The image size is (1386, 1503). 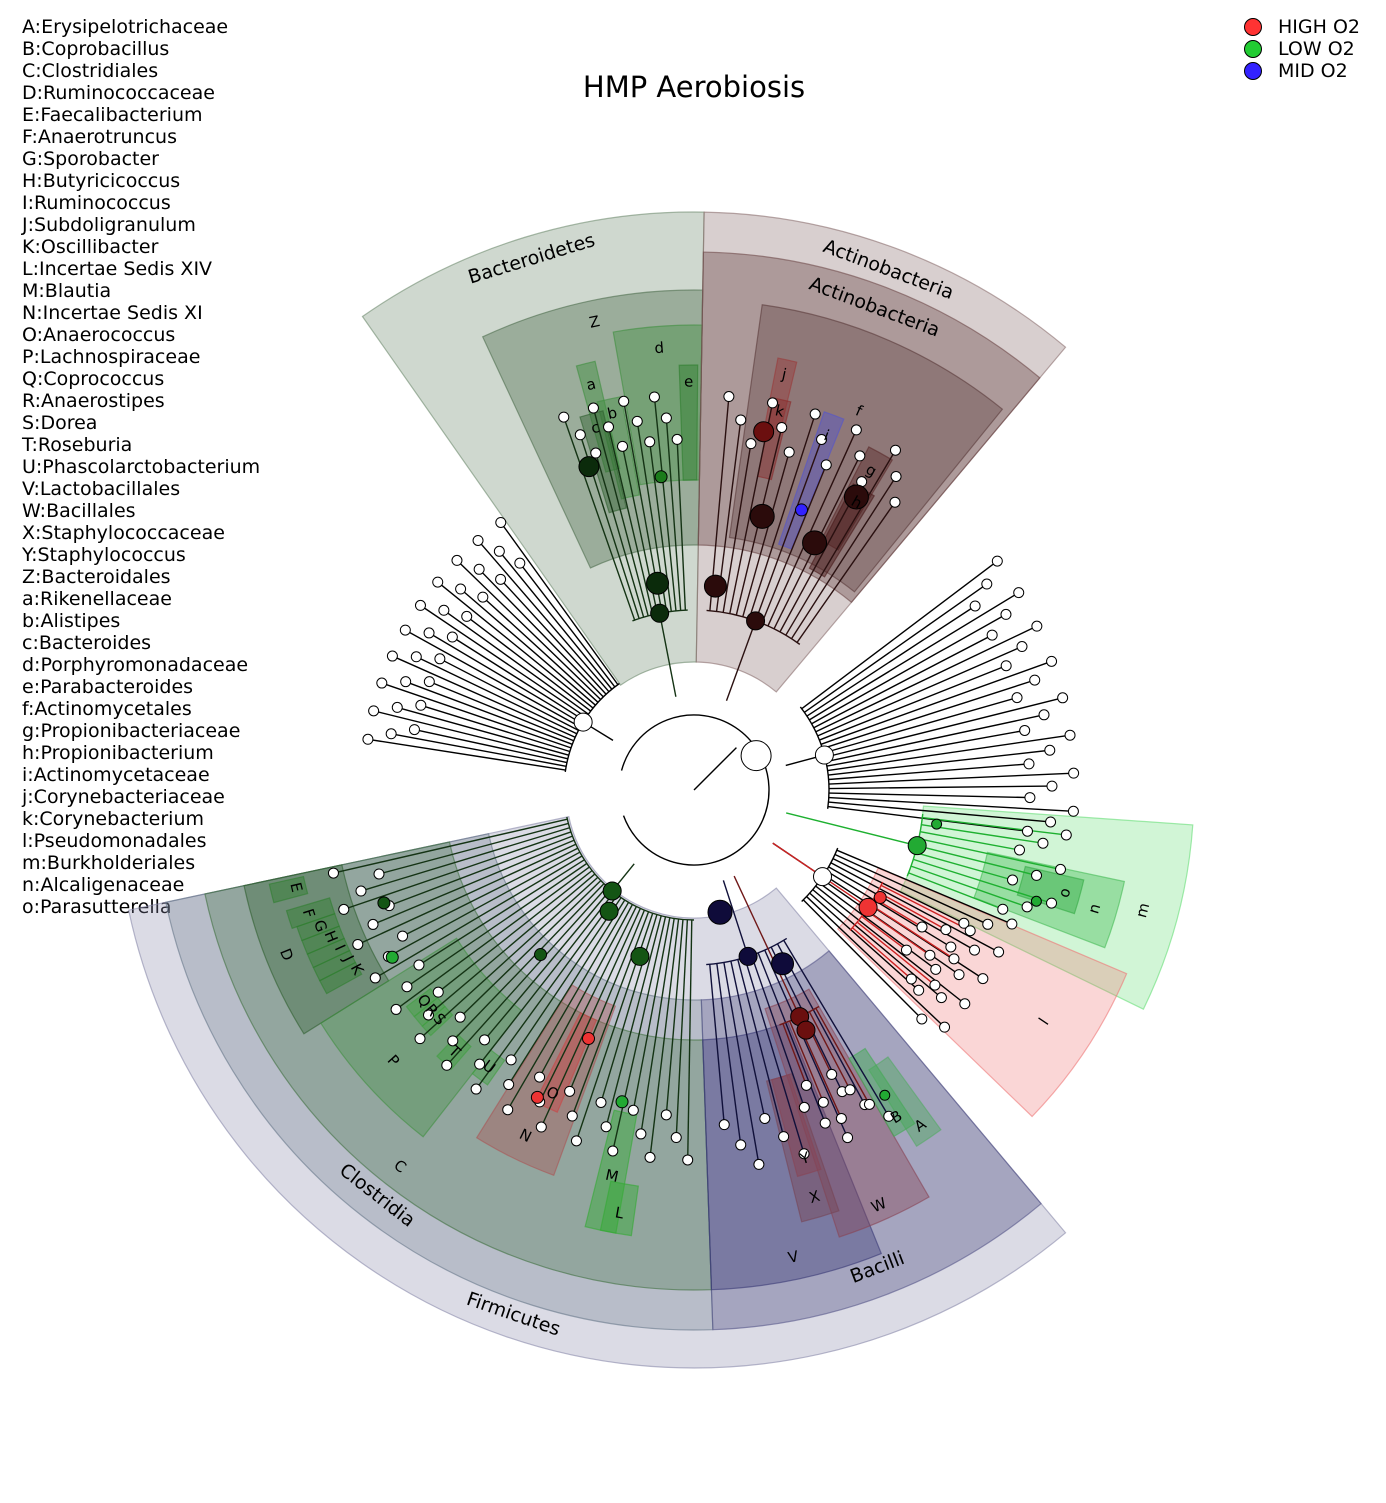 What do you see at coordinates (620, 1212) in the screenshot?
I see `clade-label: L` at bounding box center [620, 1212].